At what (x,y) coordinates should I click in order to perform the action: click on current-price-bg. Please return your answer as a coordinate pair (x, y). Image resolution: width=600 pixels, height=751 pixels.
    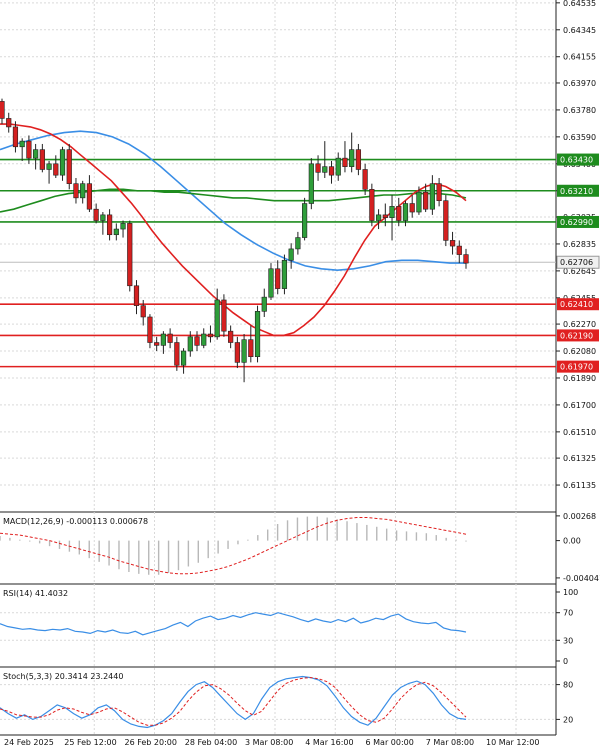
    Looking at the image, I should click on (578, 262).